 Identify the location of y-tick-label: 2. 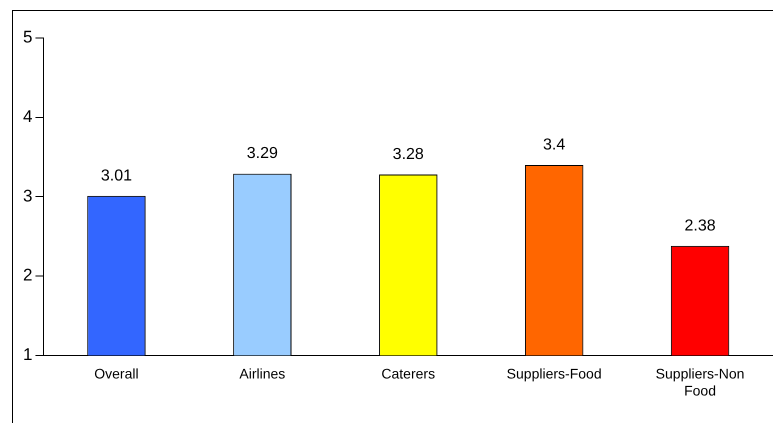
(27, 275).